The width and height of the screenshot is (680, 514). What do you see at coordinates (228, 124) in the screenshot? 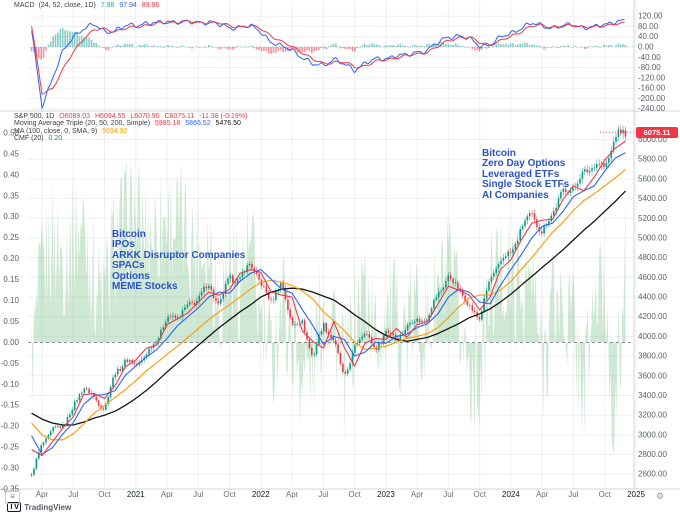
I see `ma200-value: 5476.50` at bounding box center [228, 124].